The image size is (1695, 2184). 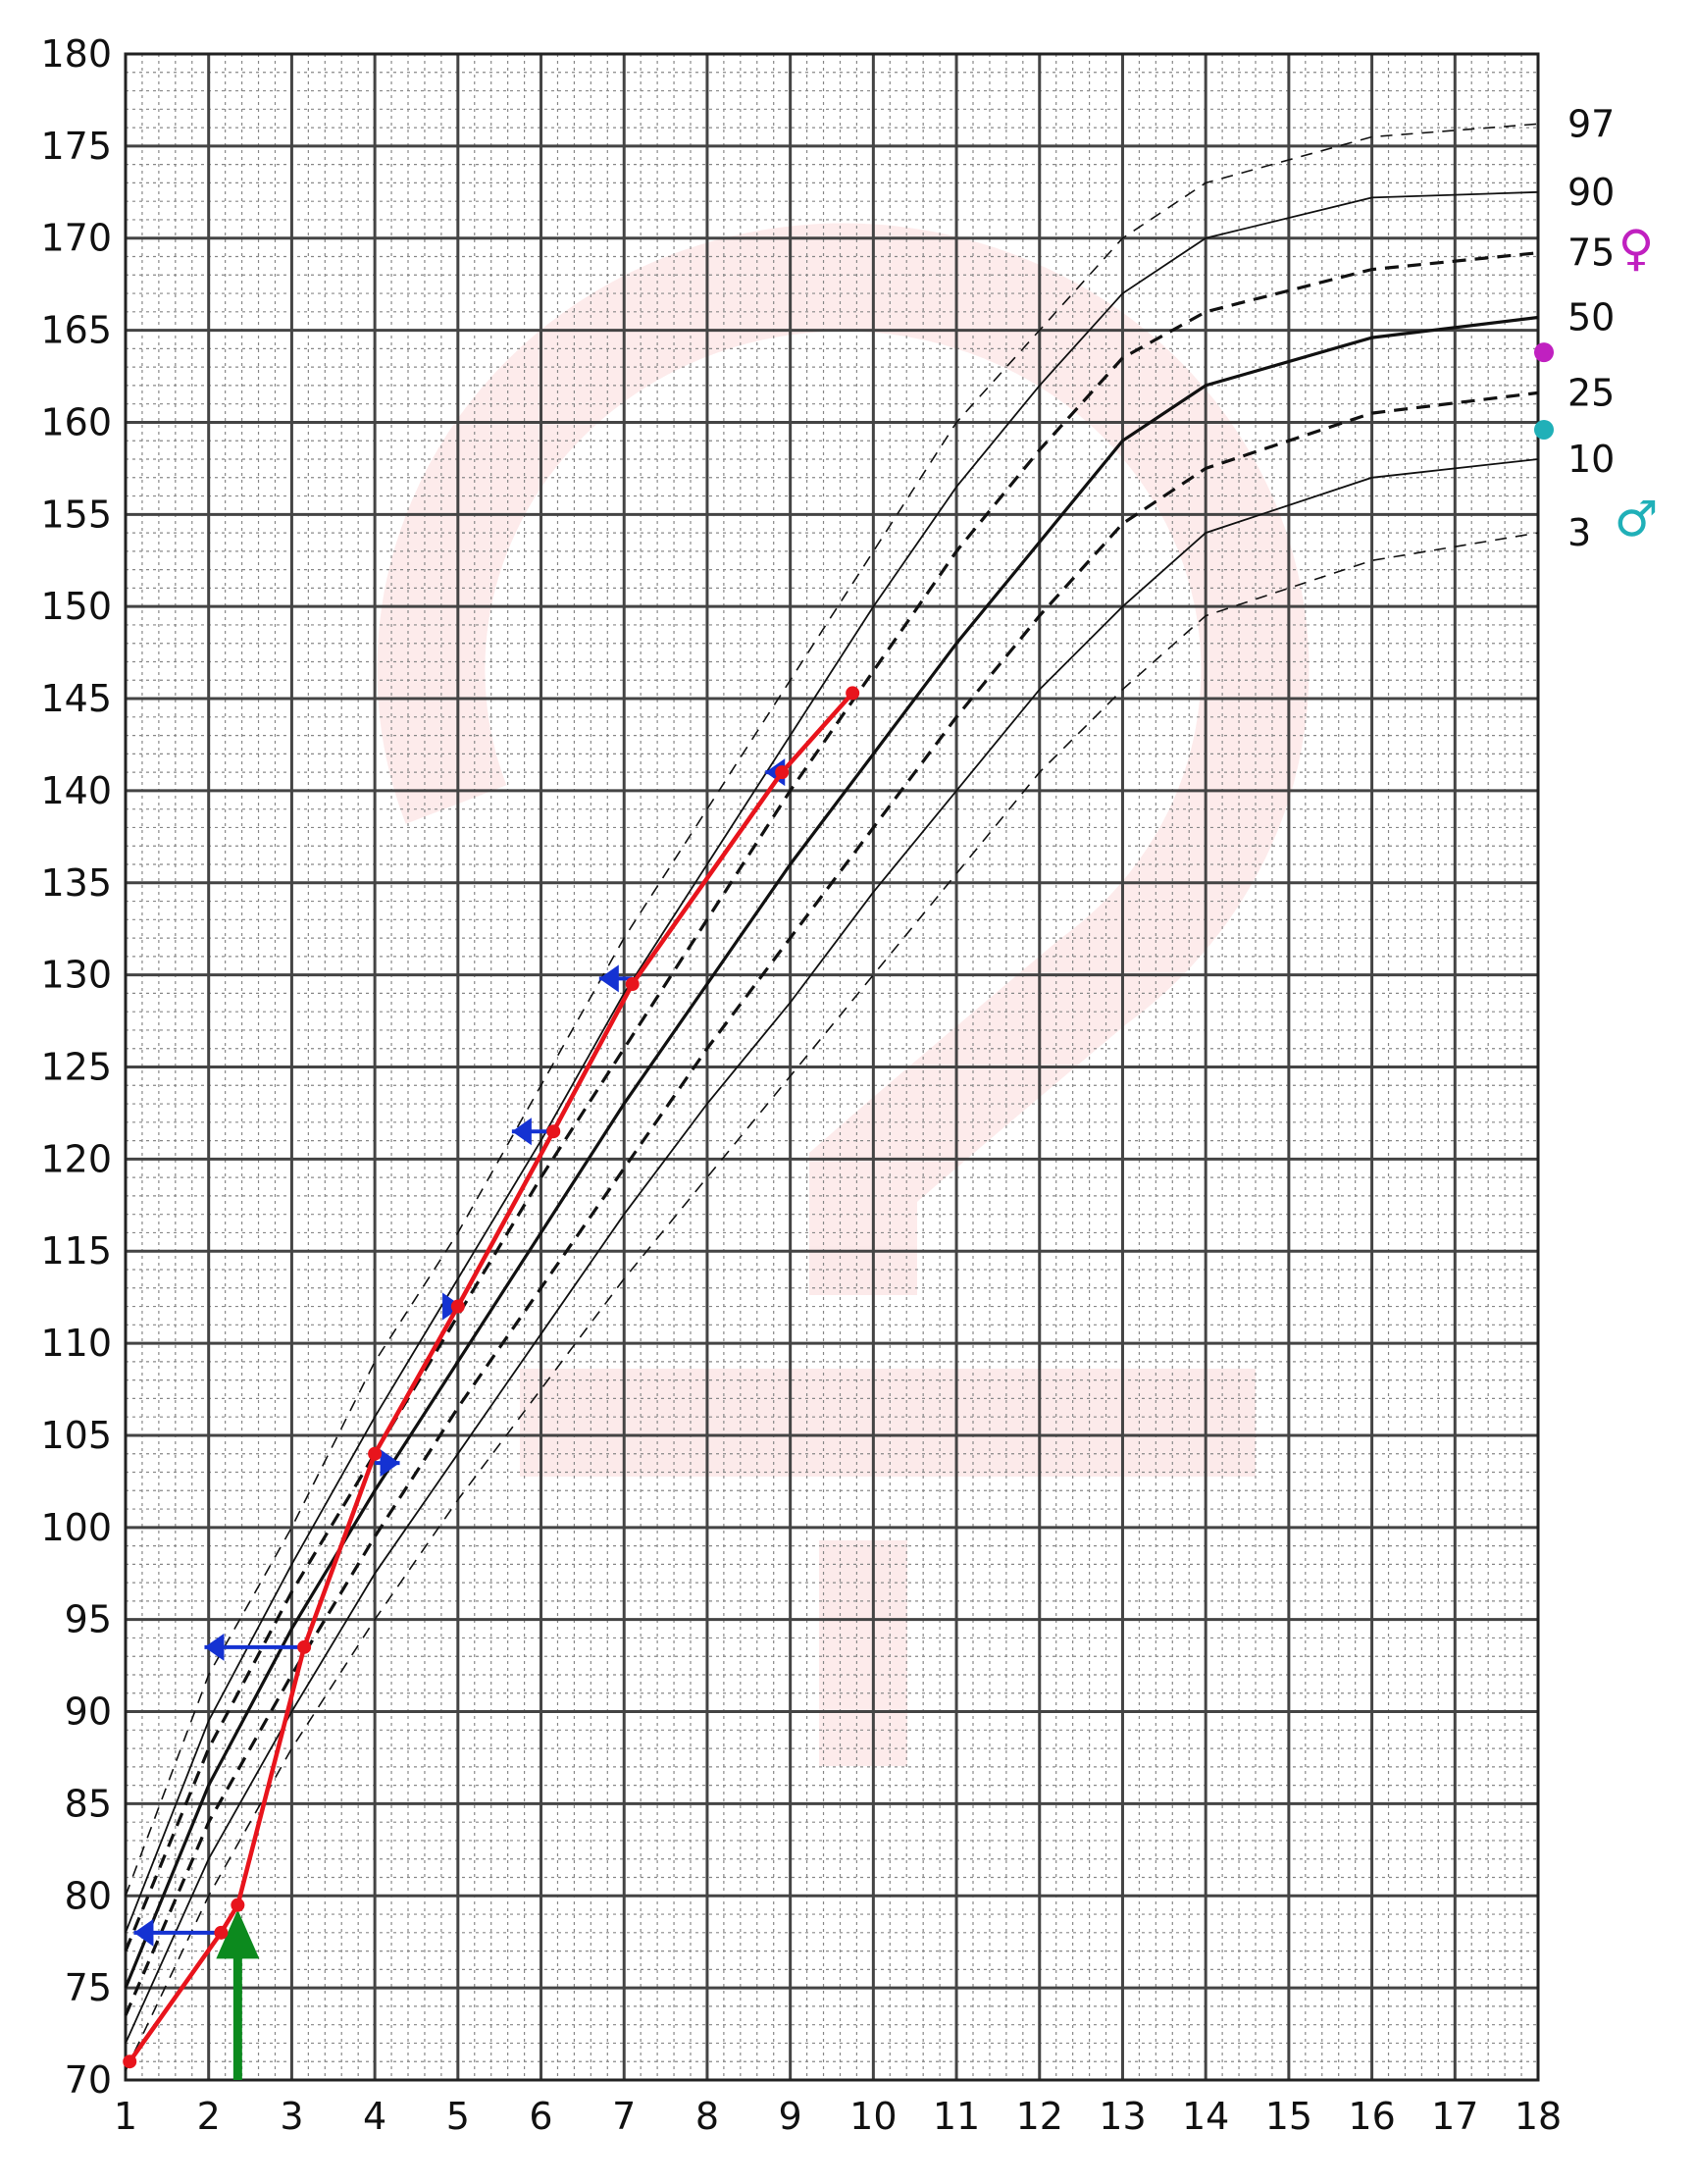 What do you see at coordinates (540, 2116) in the screenshot?
I see `x-tick-label: 6` at bounding box center [540, 2116].